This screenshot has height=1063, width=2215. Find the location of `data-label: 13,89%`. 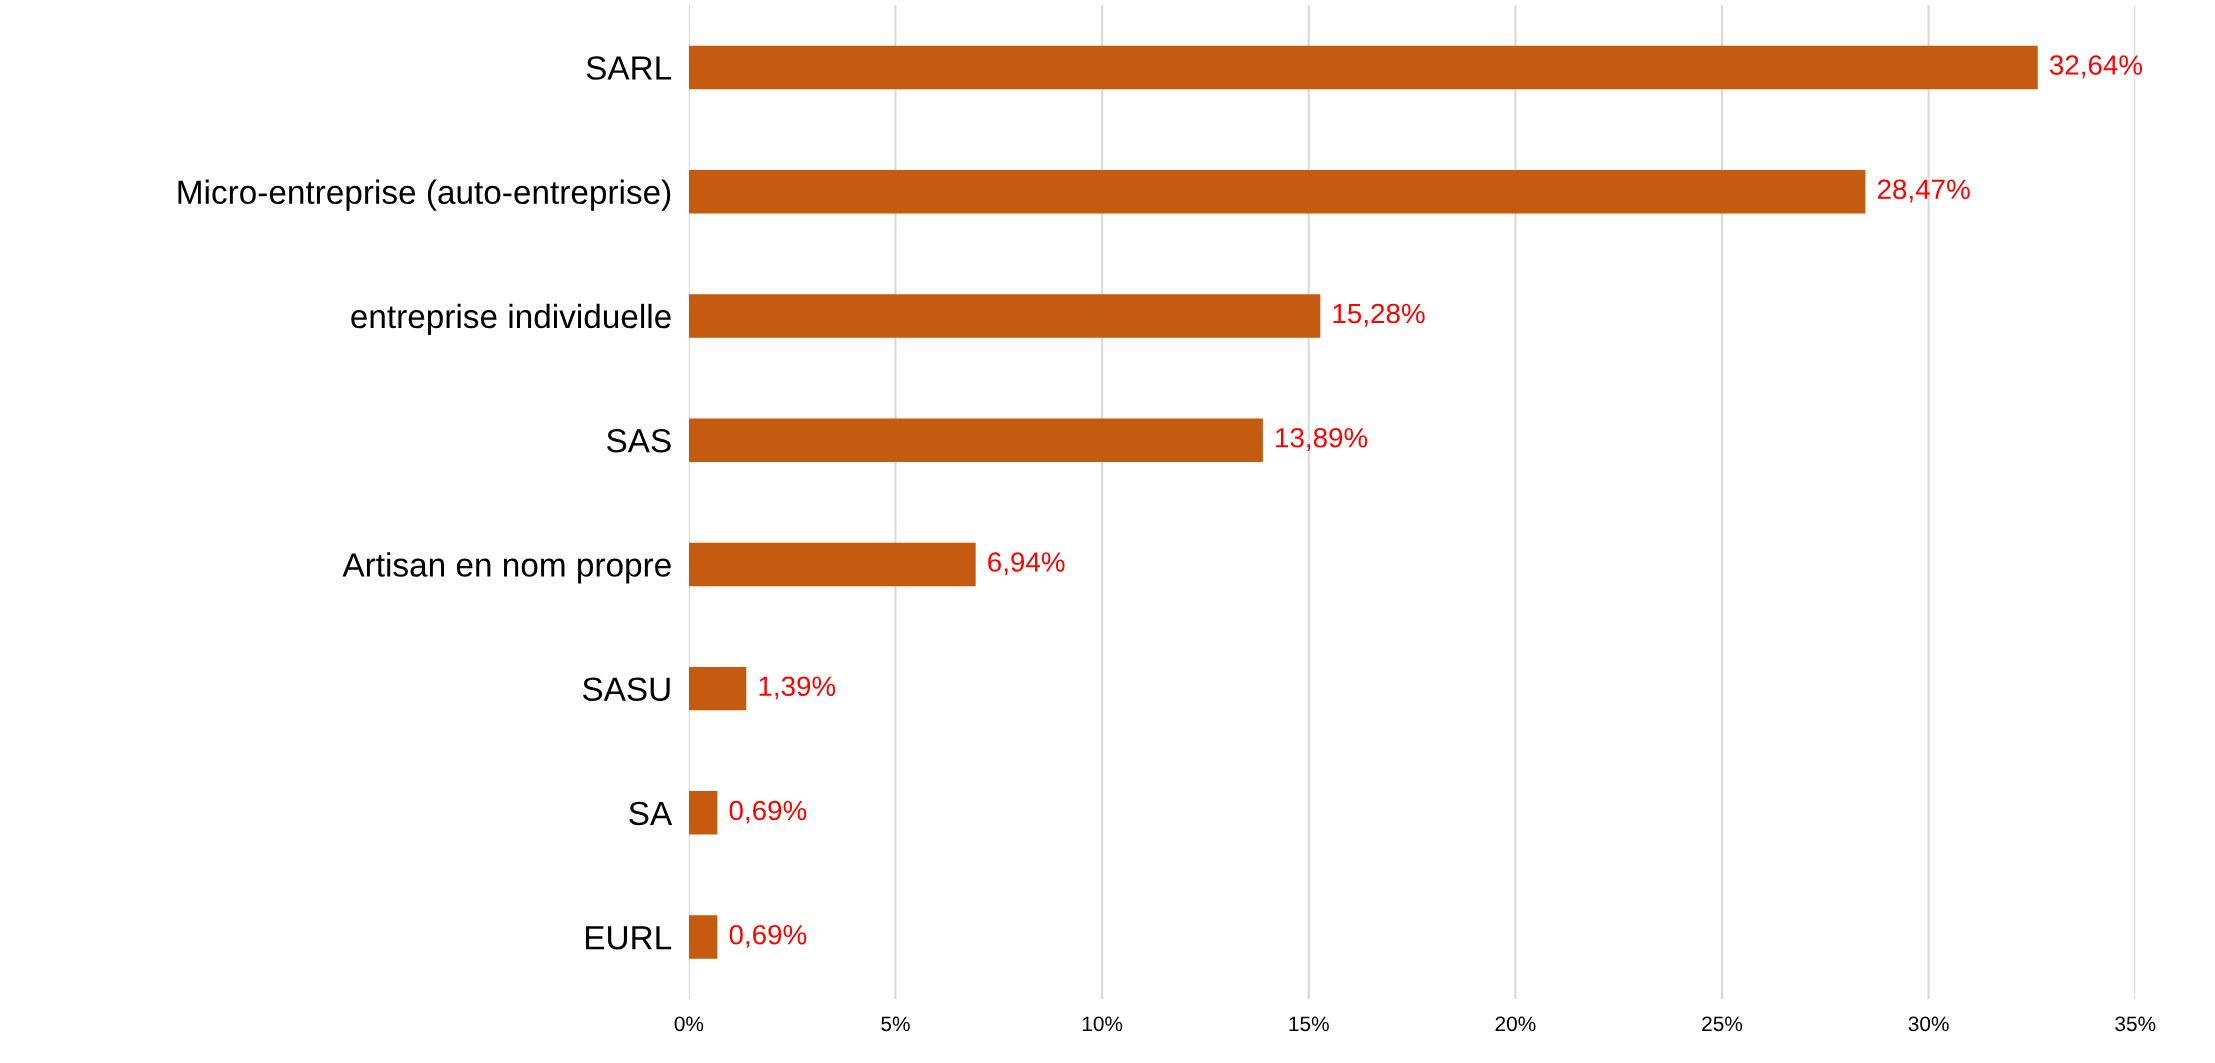

data-label: 13,89% is located at coordinates (1322, 439).